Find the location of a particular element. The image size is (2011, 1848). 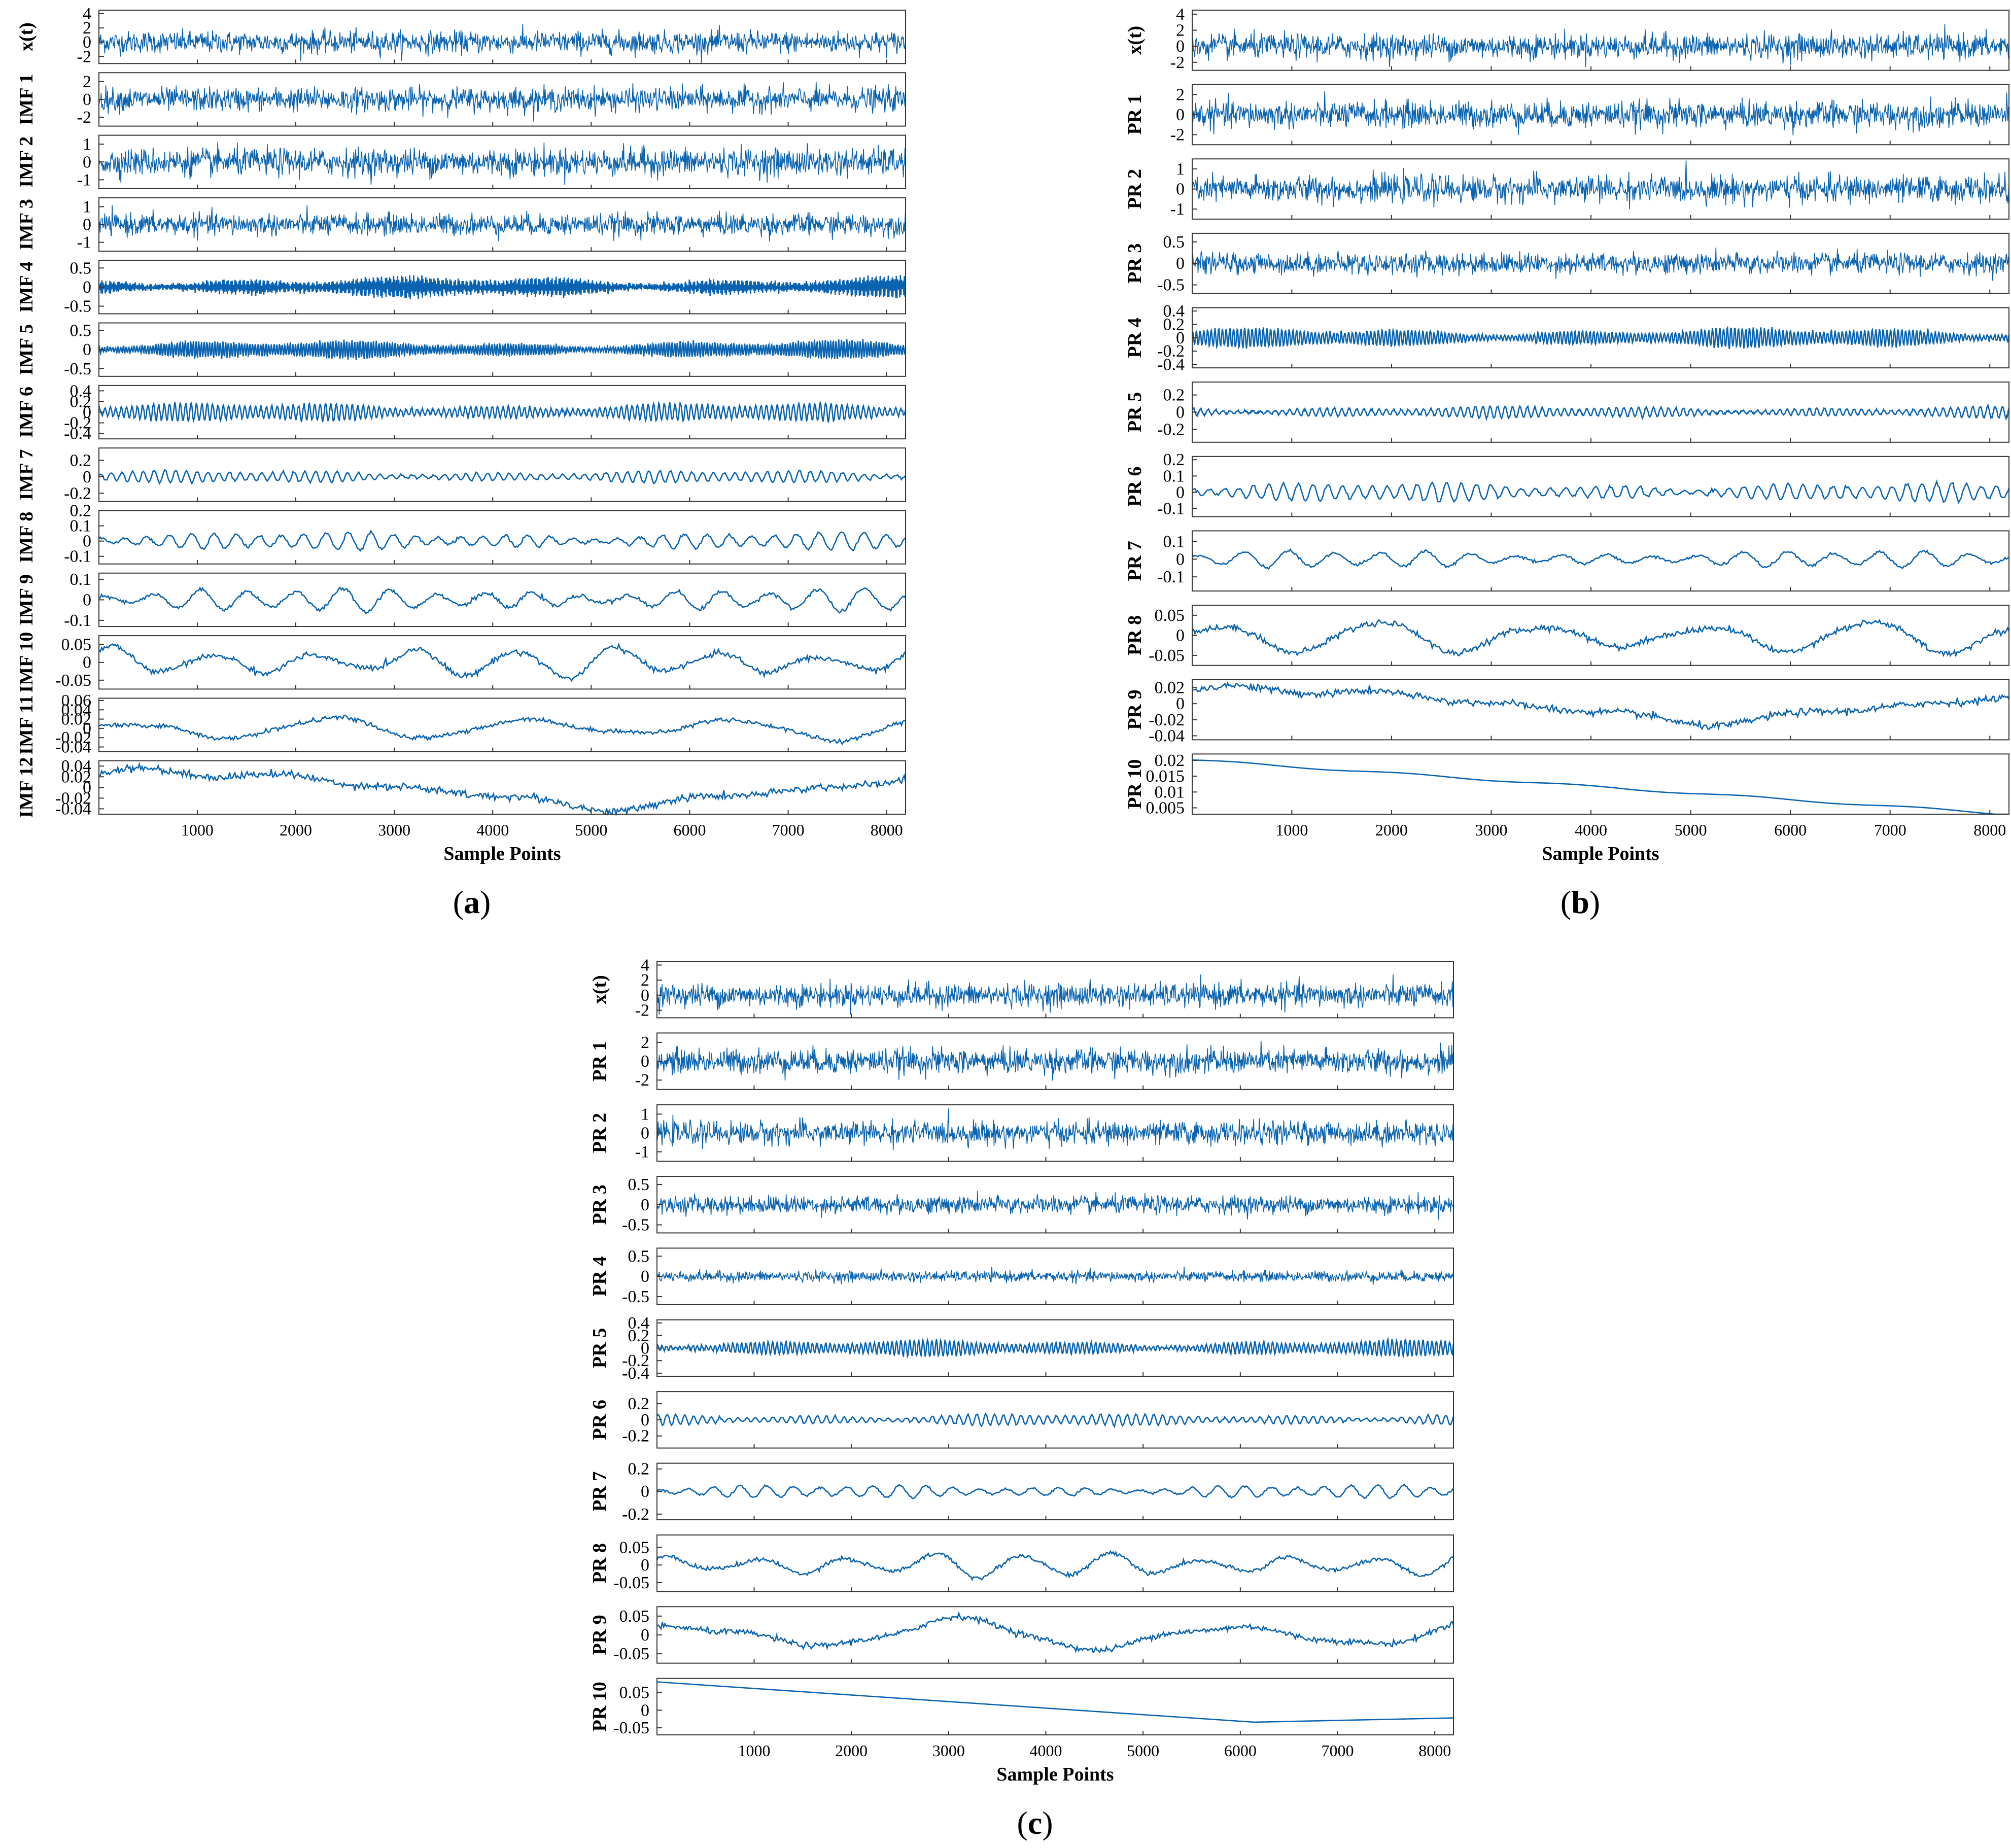

y-tick-label: 0.05 is located at coordinates (76, 645).